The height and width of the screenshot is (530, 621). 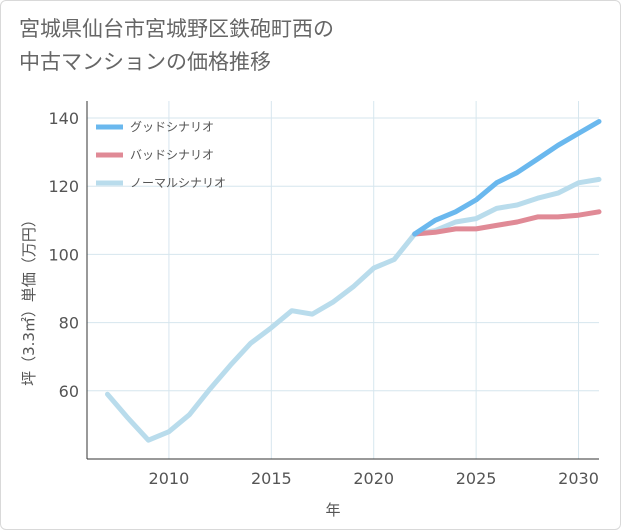 I want to click on x-tick-label: 2025, so click(x=476, y=478).